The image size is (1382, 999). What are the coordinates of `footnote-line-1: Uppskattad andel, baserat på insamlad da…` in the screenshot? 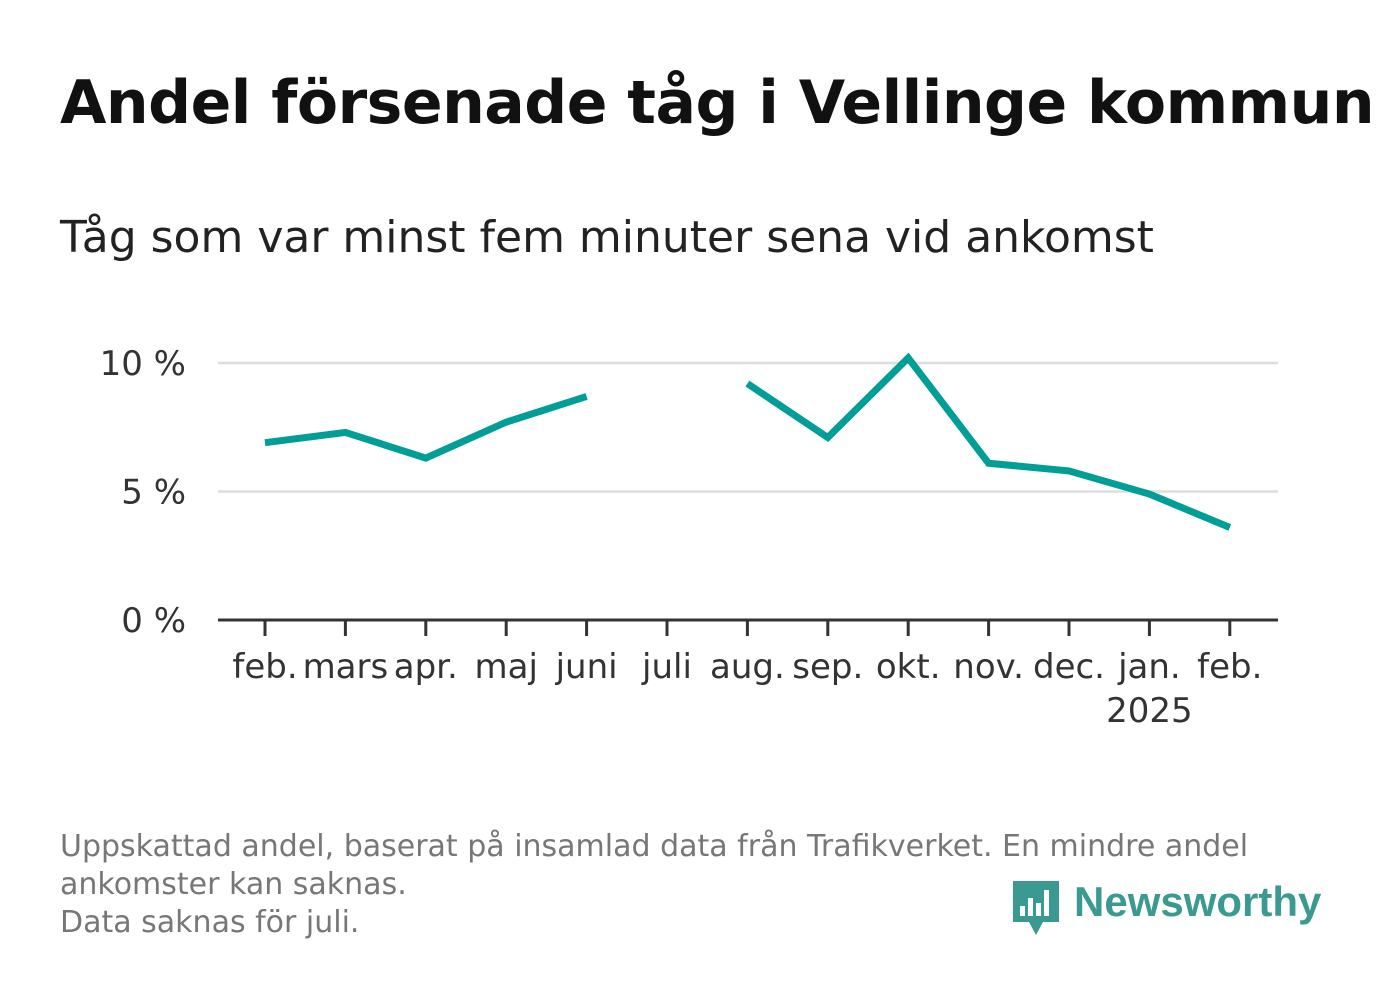 It's located at (654, 846).